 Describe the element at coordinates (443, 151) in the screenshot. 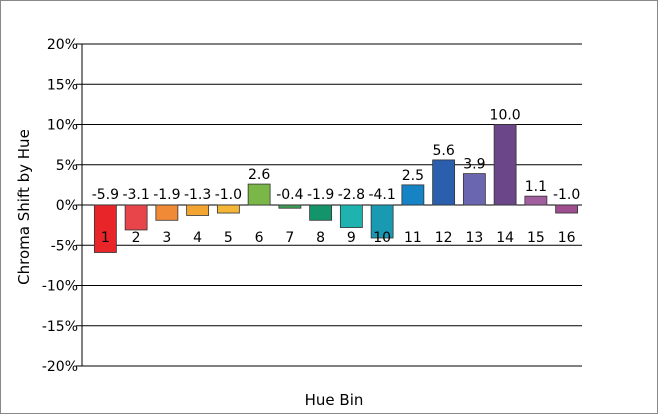

I see `data-label: 5.6` at that location.